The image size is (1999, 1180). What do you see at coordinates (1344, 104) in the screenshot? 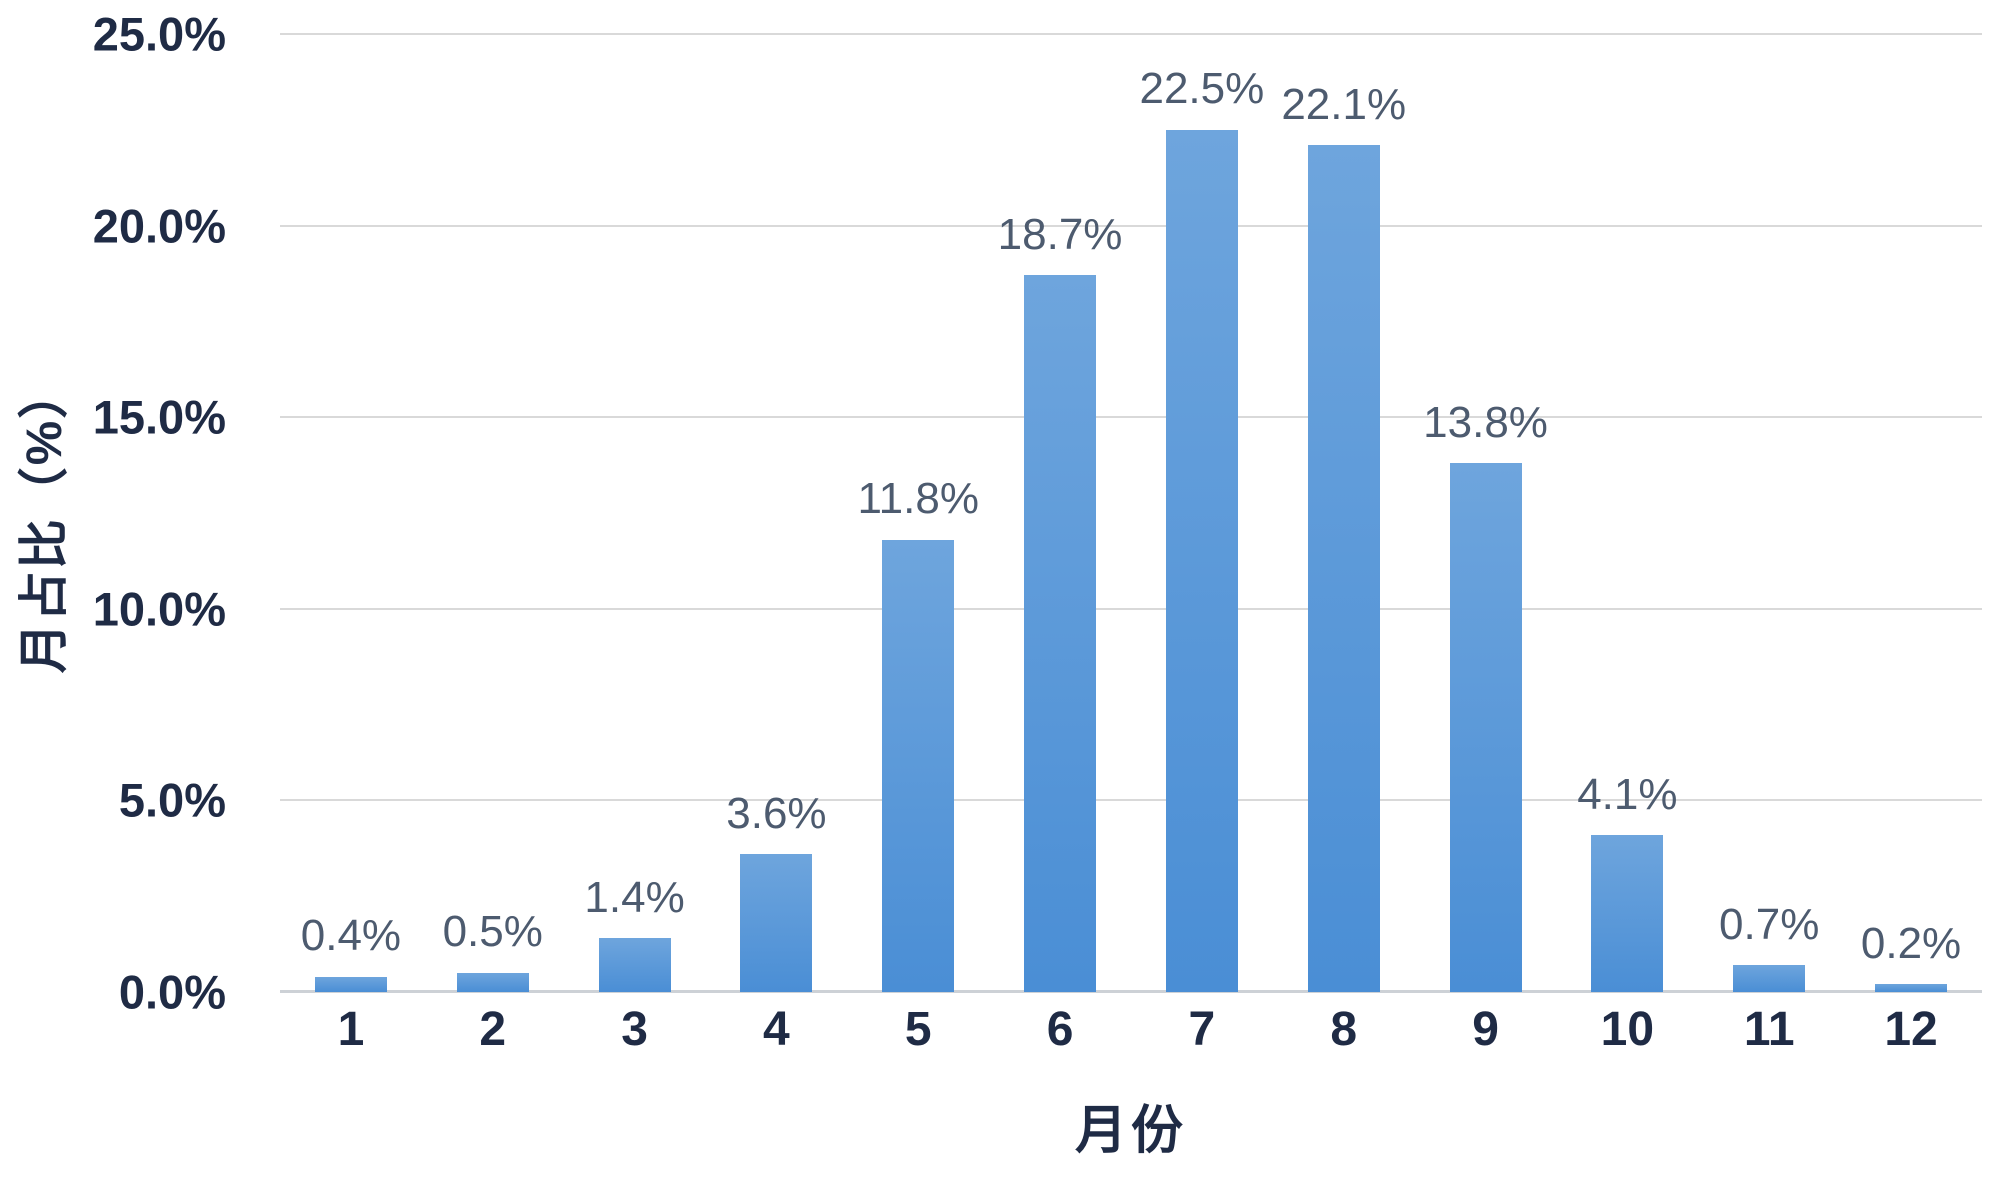
I see `bar-value-label: 22.1%` at bounding box center [1344, 104].